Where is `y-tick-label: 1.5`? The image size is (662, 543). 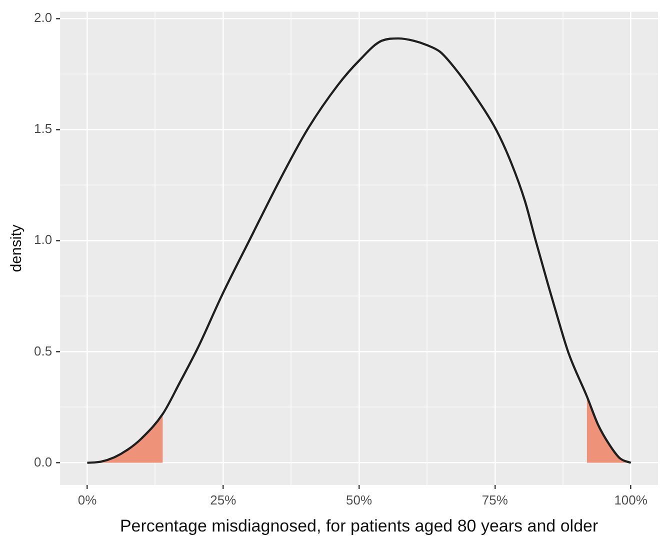 y-tick-label: 1.5 is located at coordinates (43, 128).